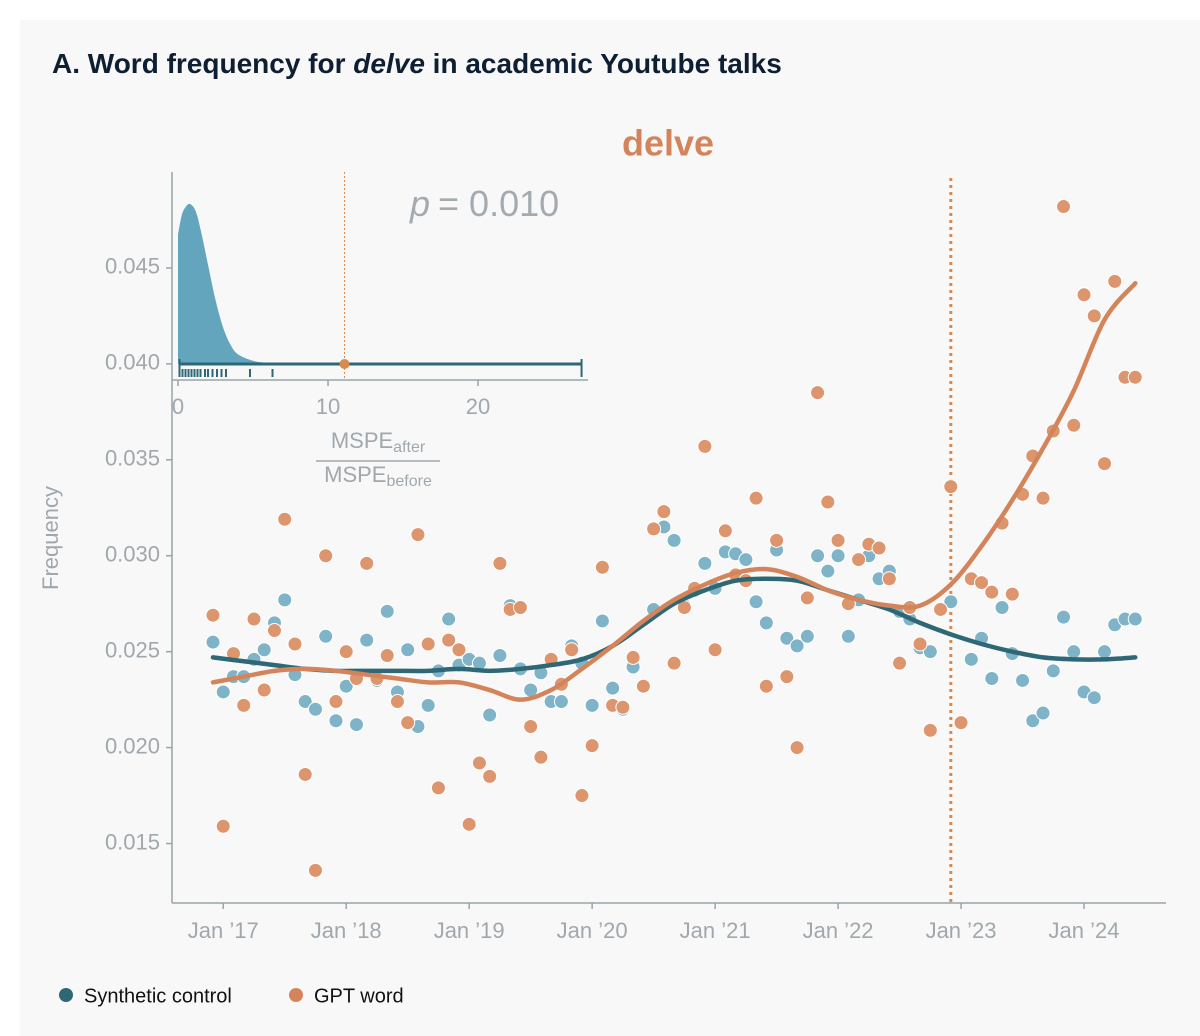 The width and height of the screenshot is (1200, 1036). I want to click on y-tick-label: 0.020, so click(132, 745).